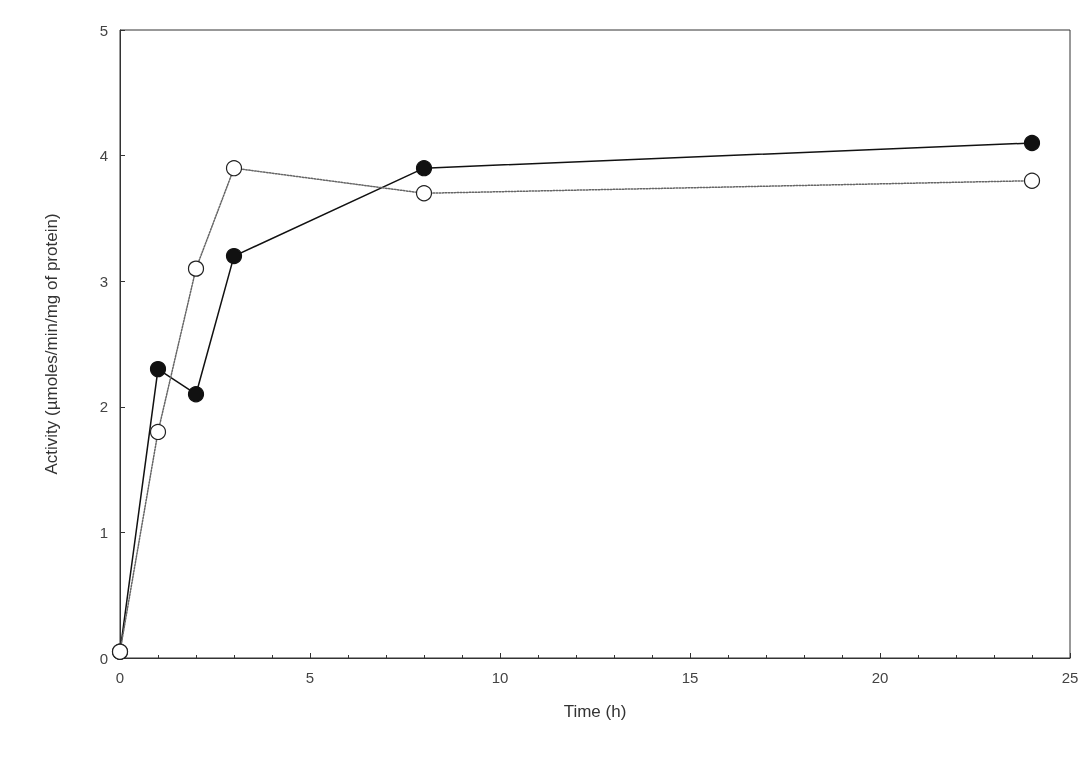 The height and width of the screenshot is (759, 1088). What do you see at coordinates (690, 677) in the screenshot?
I see `x-tick-label: 15` at bounding box center [690, 677].